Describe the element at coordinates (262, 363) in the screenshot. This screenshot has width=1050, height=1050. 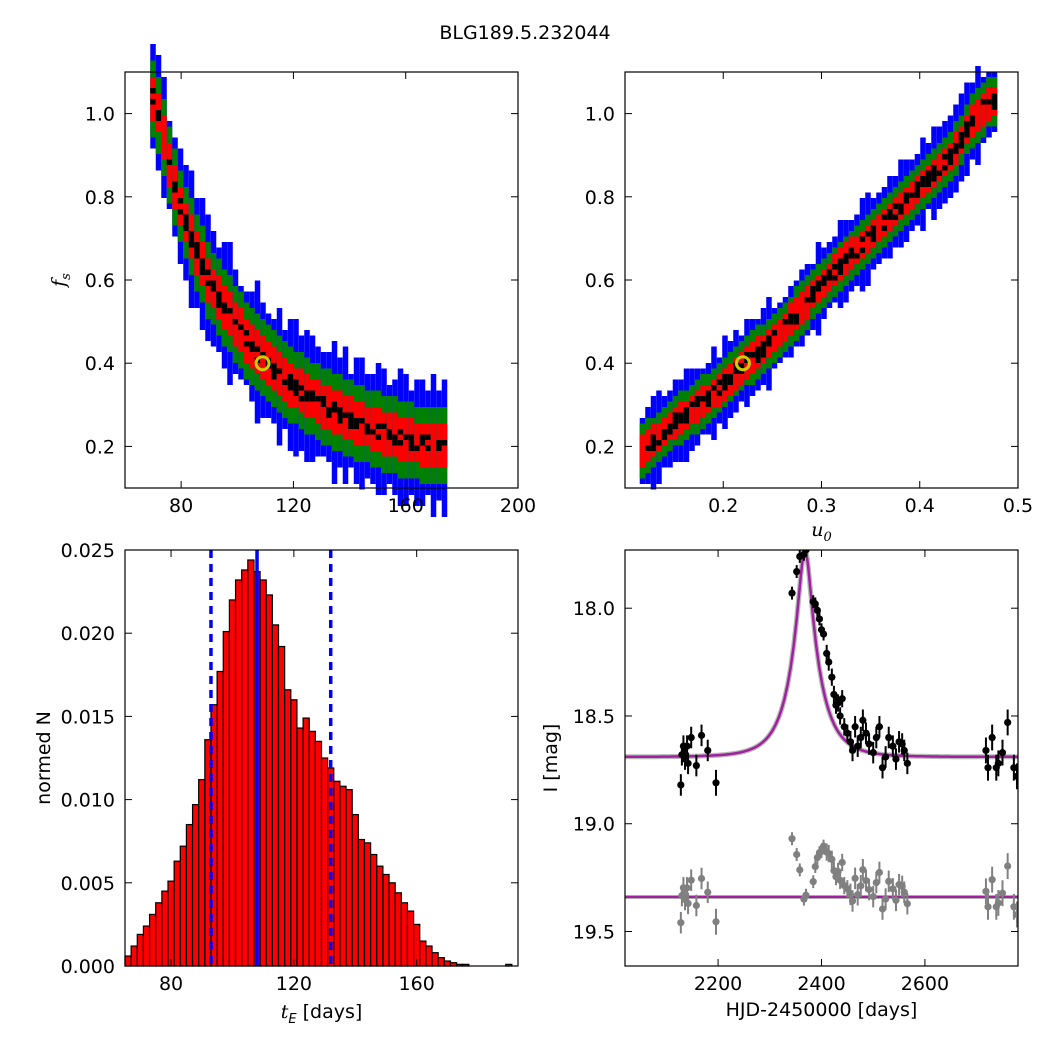
I see `fs_vs_tE-best-fit-marker` at that location.